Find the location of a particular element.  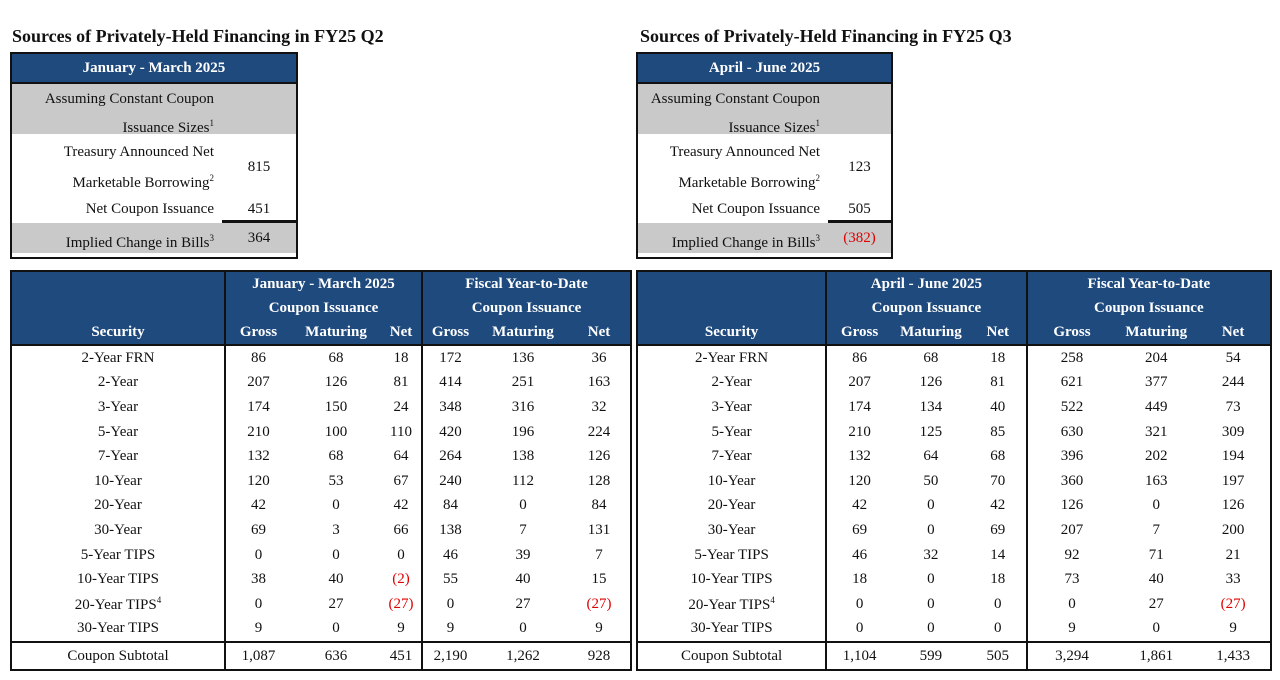

cell-gross: 55 is located at coordinates (449, 579).